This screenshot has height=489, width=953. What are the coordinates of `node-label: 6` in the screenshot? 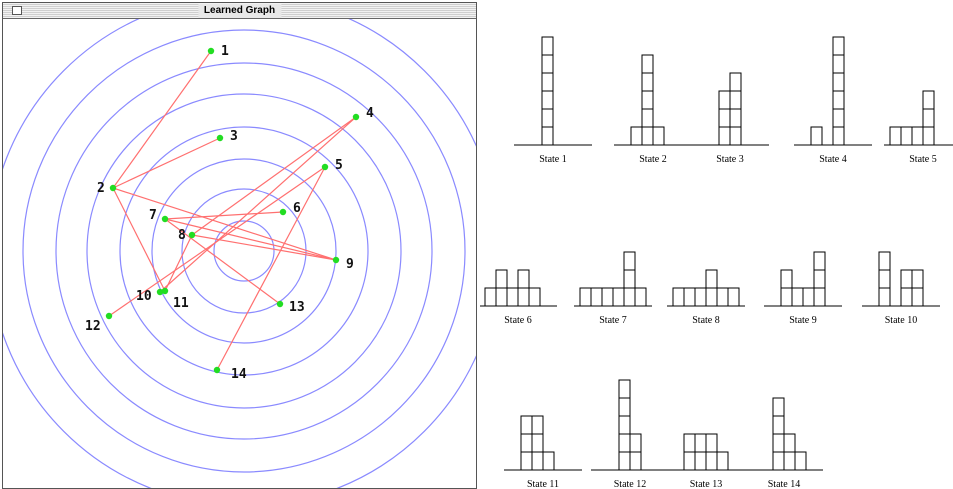 It's located at (297, 208).